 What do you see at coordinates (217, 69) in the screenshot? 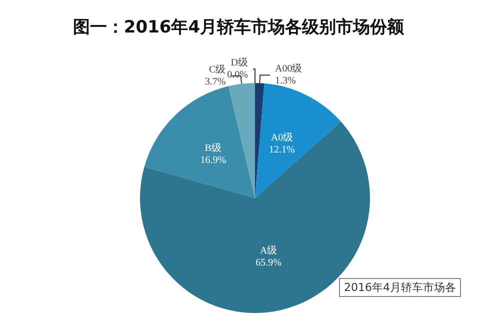
I see `slice-label: C级` at bounding box center [217, 69].